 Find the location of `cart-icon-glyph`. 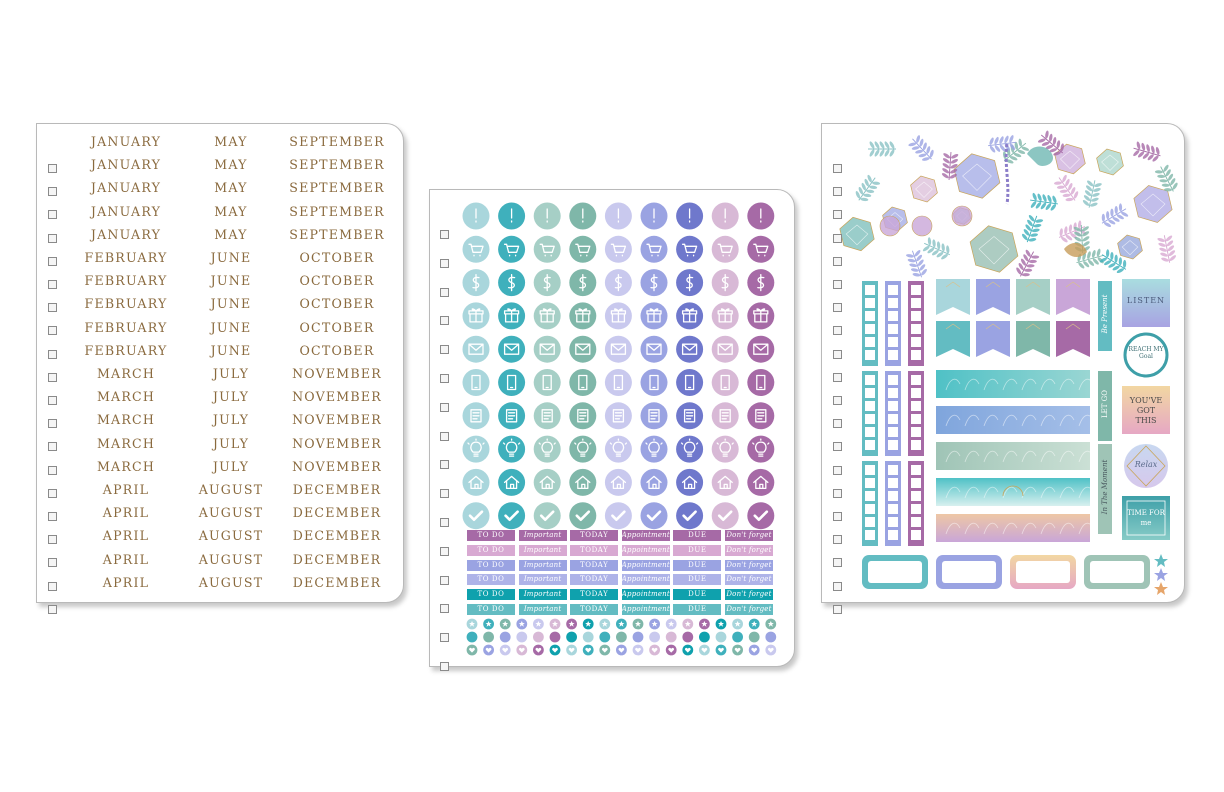

cart-icon-glyph is located at coordinates (689, 250).